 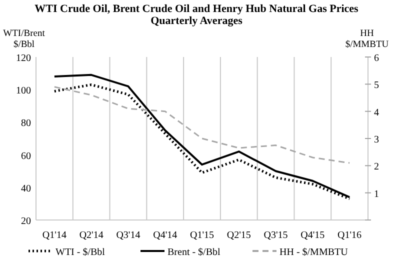 I want to click on y2-tick-label: 2, so click(x=376, y=167).